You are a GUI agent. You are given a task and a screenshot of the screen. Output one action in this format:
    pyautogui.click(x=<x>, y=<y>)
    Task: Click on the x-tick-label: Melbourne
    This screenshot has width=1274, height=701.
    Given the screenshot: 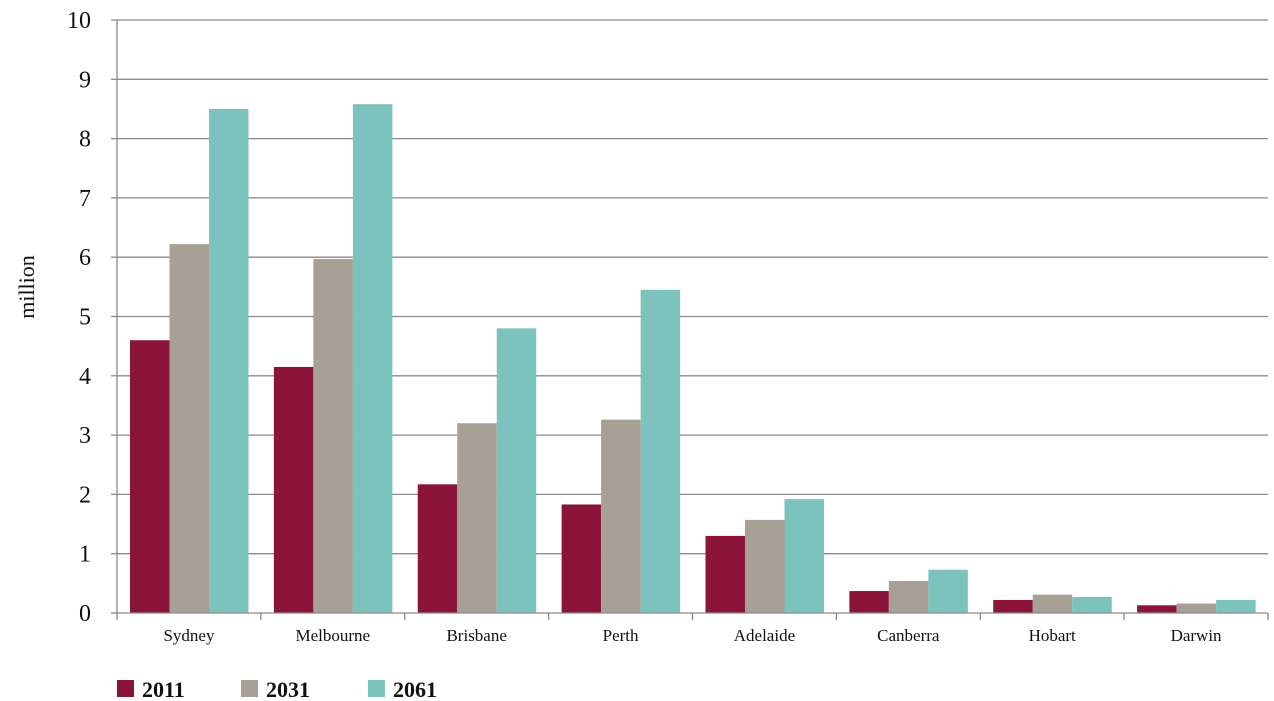 What is the action you would take?
    pyautogui.click(x=333, y=635)
    